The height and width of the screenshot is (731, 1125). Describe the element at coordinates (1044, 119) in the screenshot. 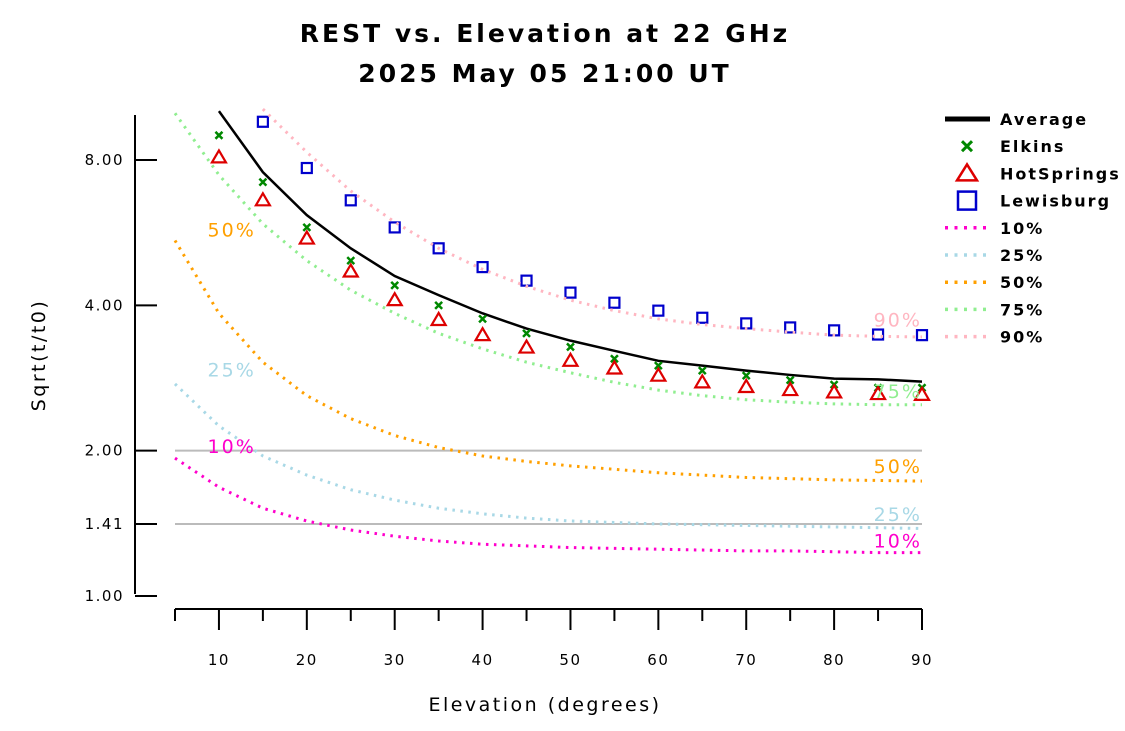

I see `legend-label: Average` at that location.